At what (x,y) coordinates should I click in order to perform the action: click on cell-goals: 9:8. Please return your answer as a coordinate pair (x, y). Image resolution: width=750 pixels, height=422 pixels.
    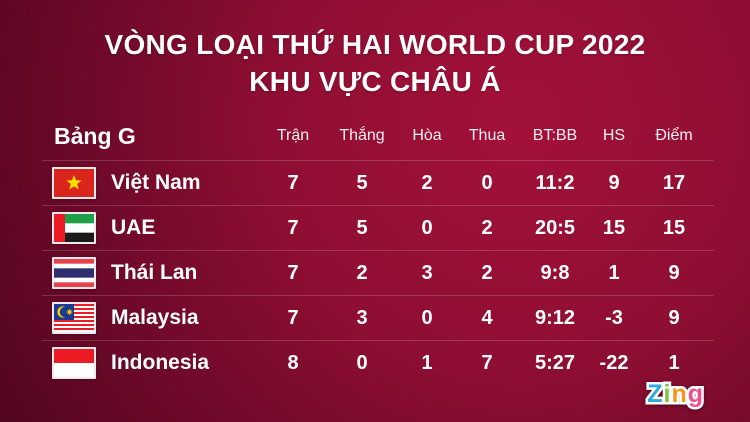
    Looking at the image, I should click on (555, 272).